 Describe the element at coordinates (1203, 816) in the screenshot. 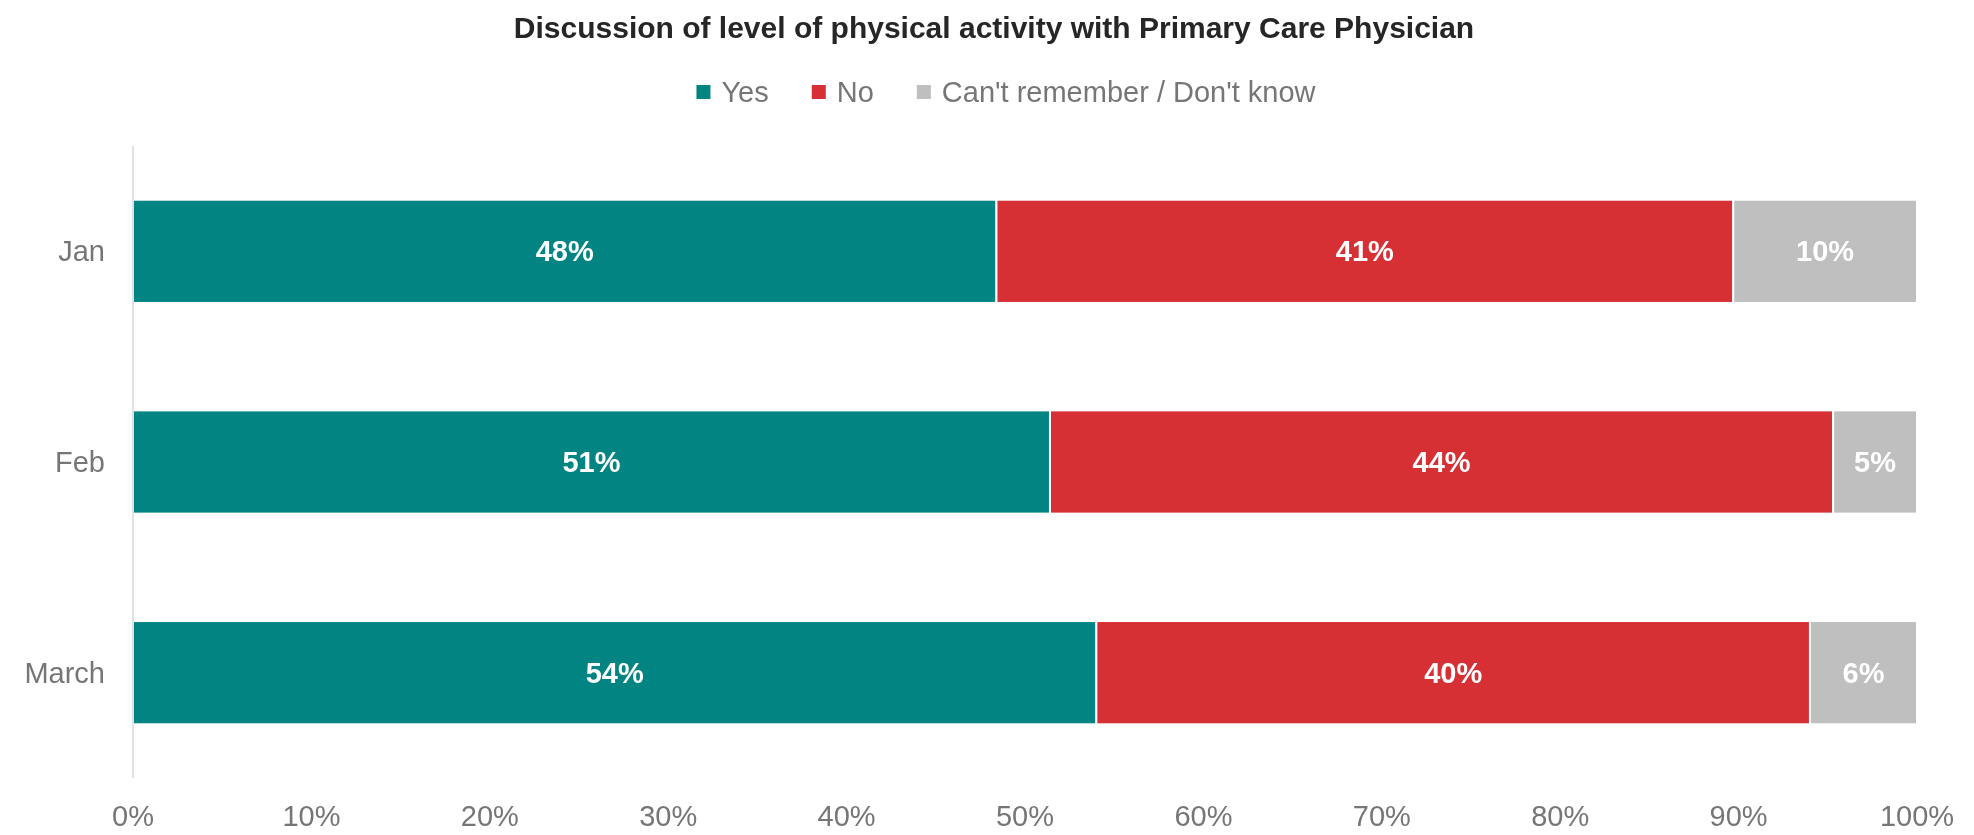

I see `x-tick-label: 60%` at that location.